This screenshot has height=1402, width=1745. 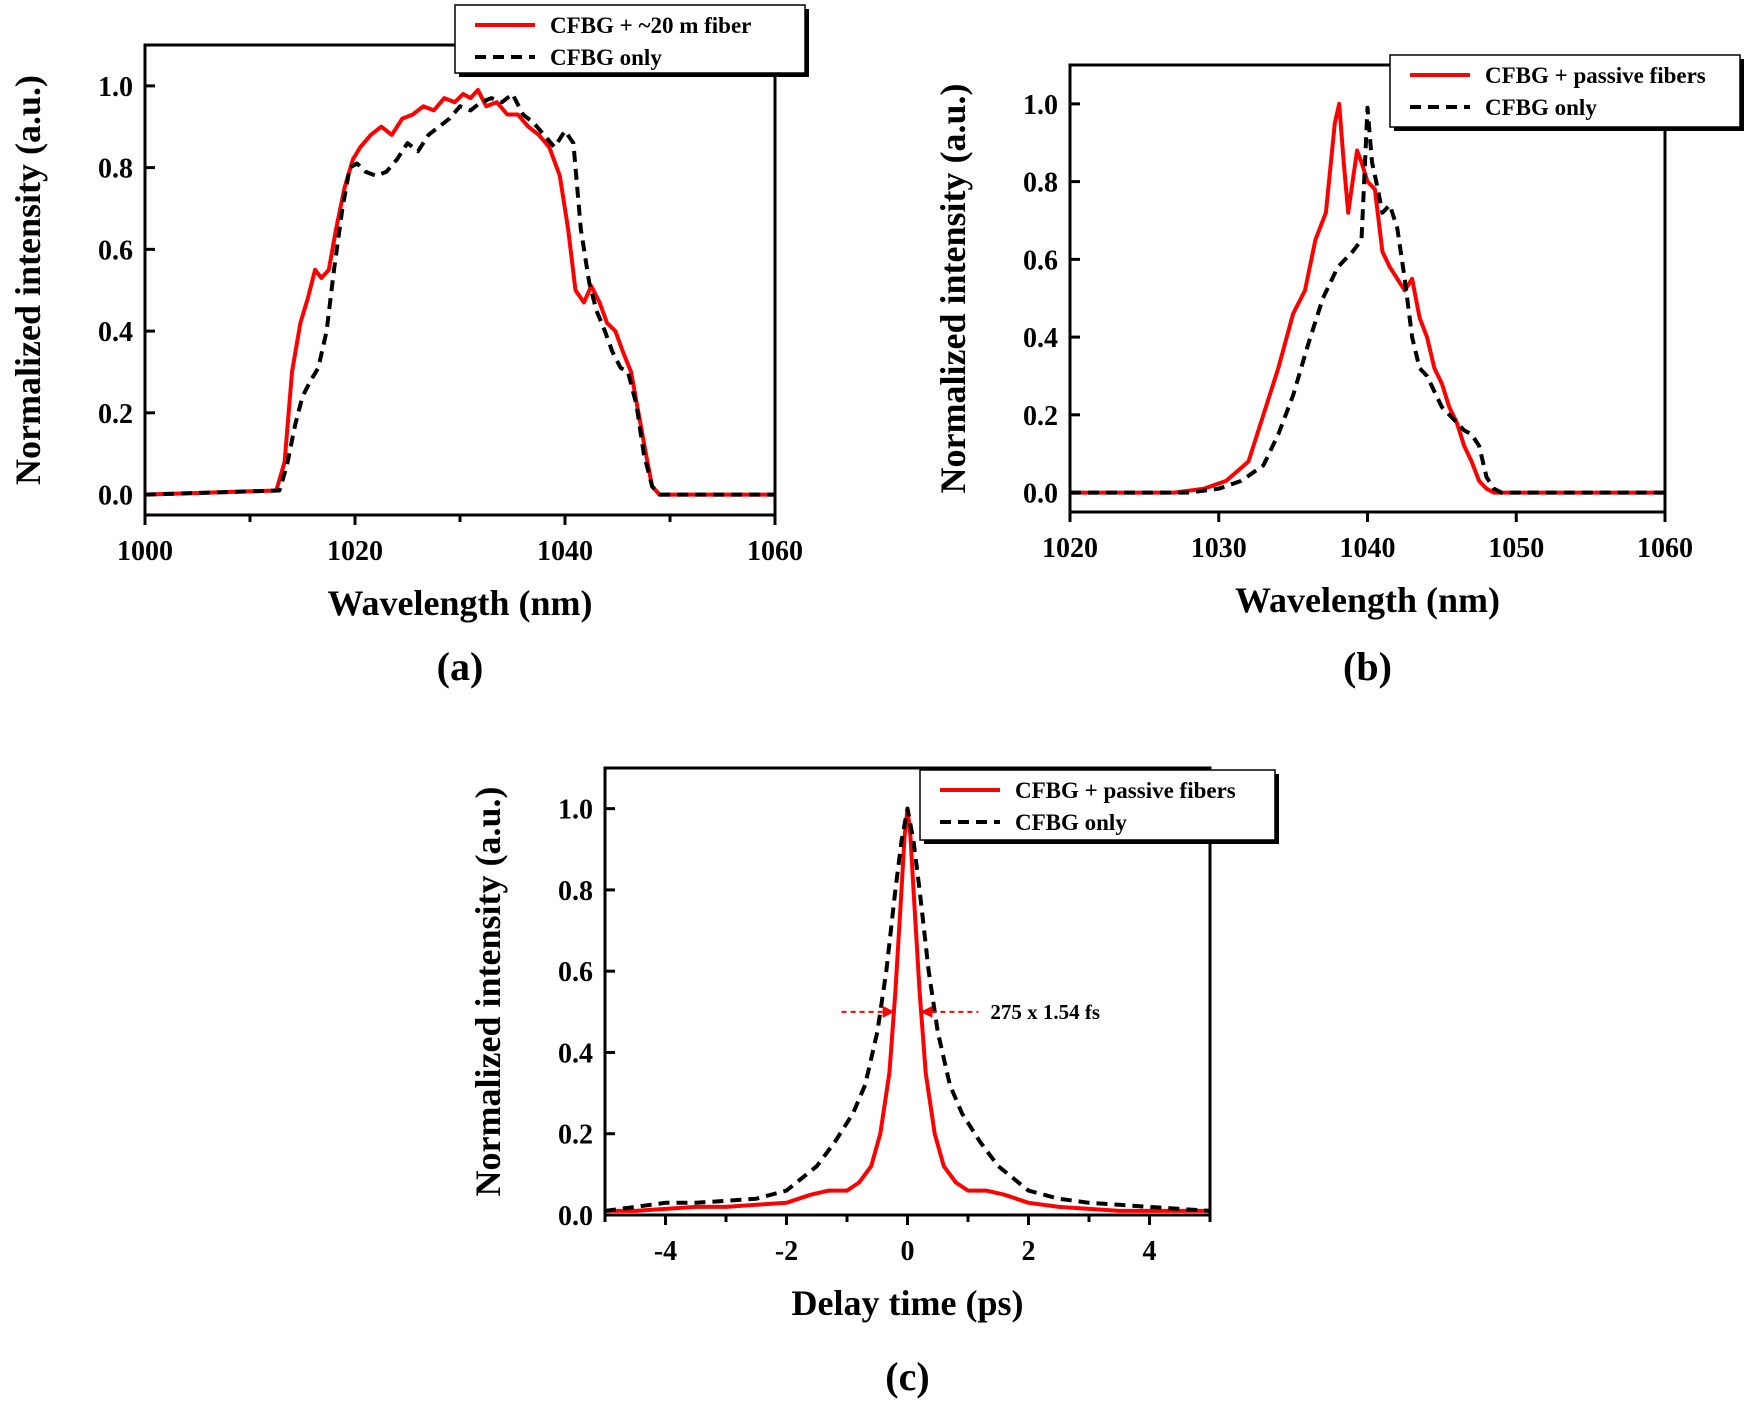 What do you see at coordinates (888, 1011) in the screenshot?
I see `fwhm-arrowhead-left` at bounding box center [888, 1011].